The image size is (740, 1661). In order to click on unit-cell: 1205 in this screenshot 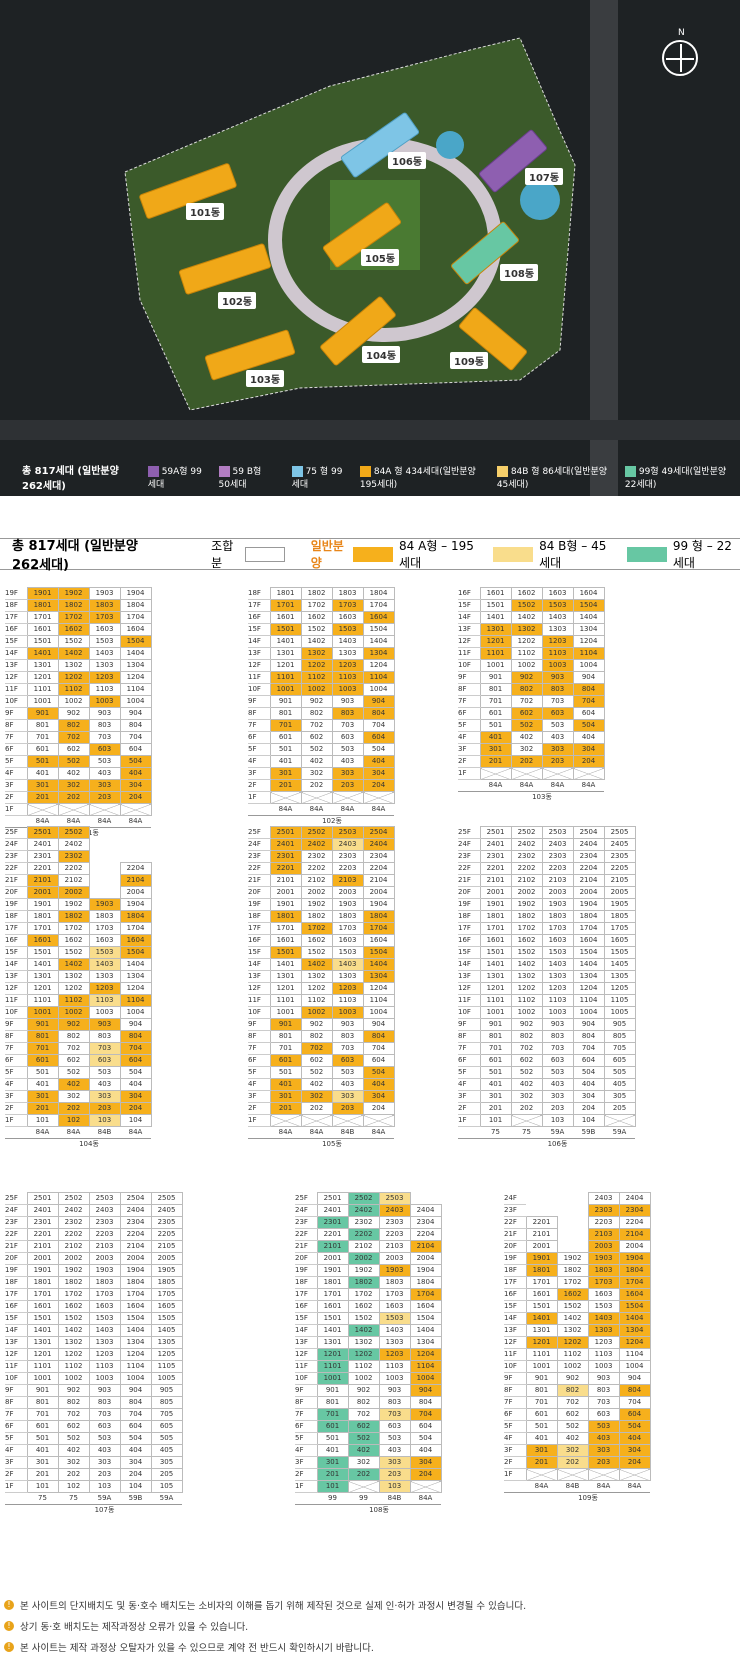, I will do `click(619, 988)`.